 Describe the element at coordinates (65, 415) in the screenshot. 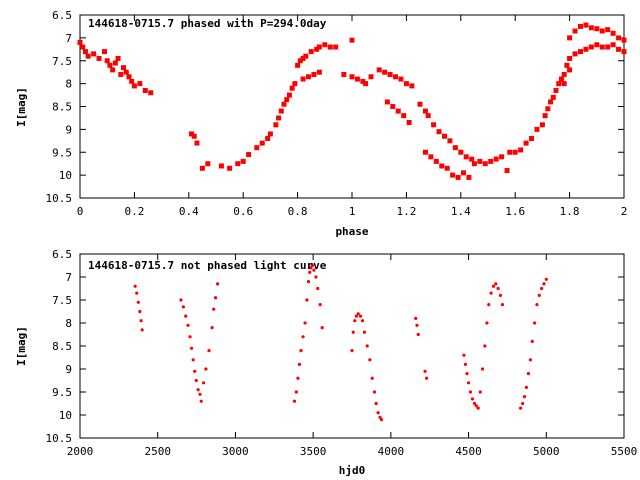

I see `y-tick-label: 10` at that location.